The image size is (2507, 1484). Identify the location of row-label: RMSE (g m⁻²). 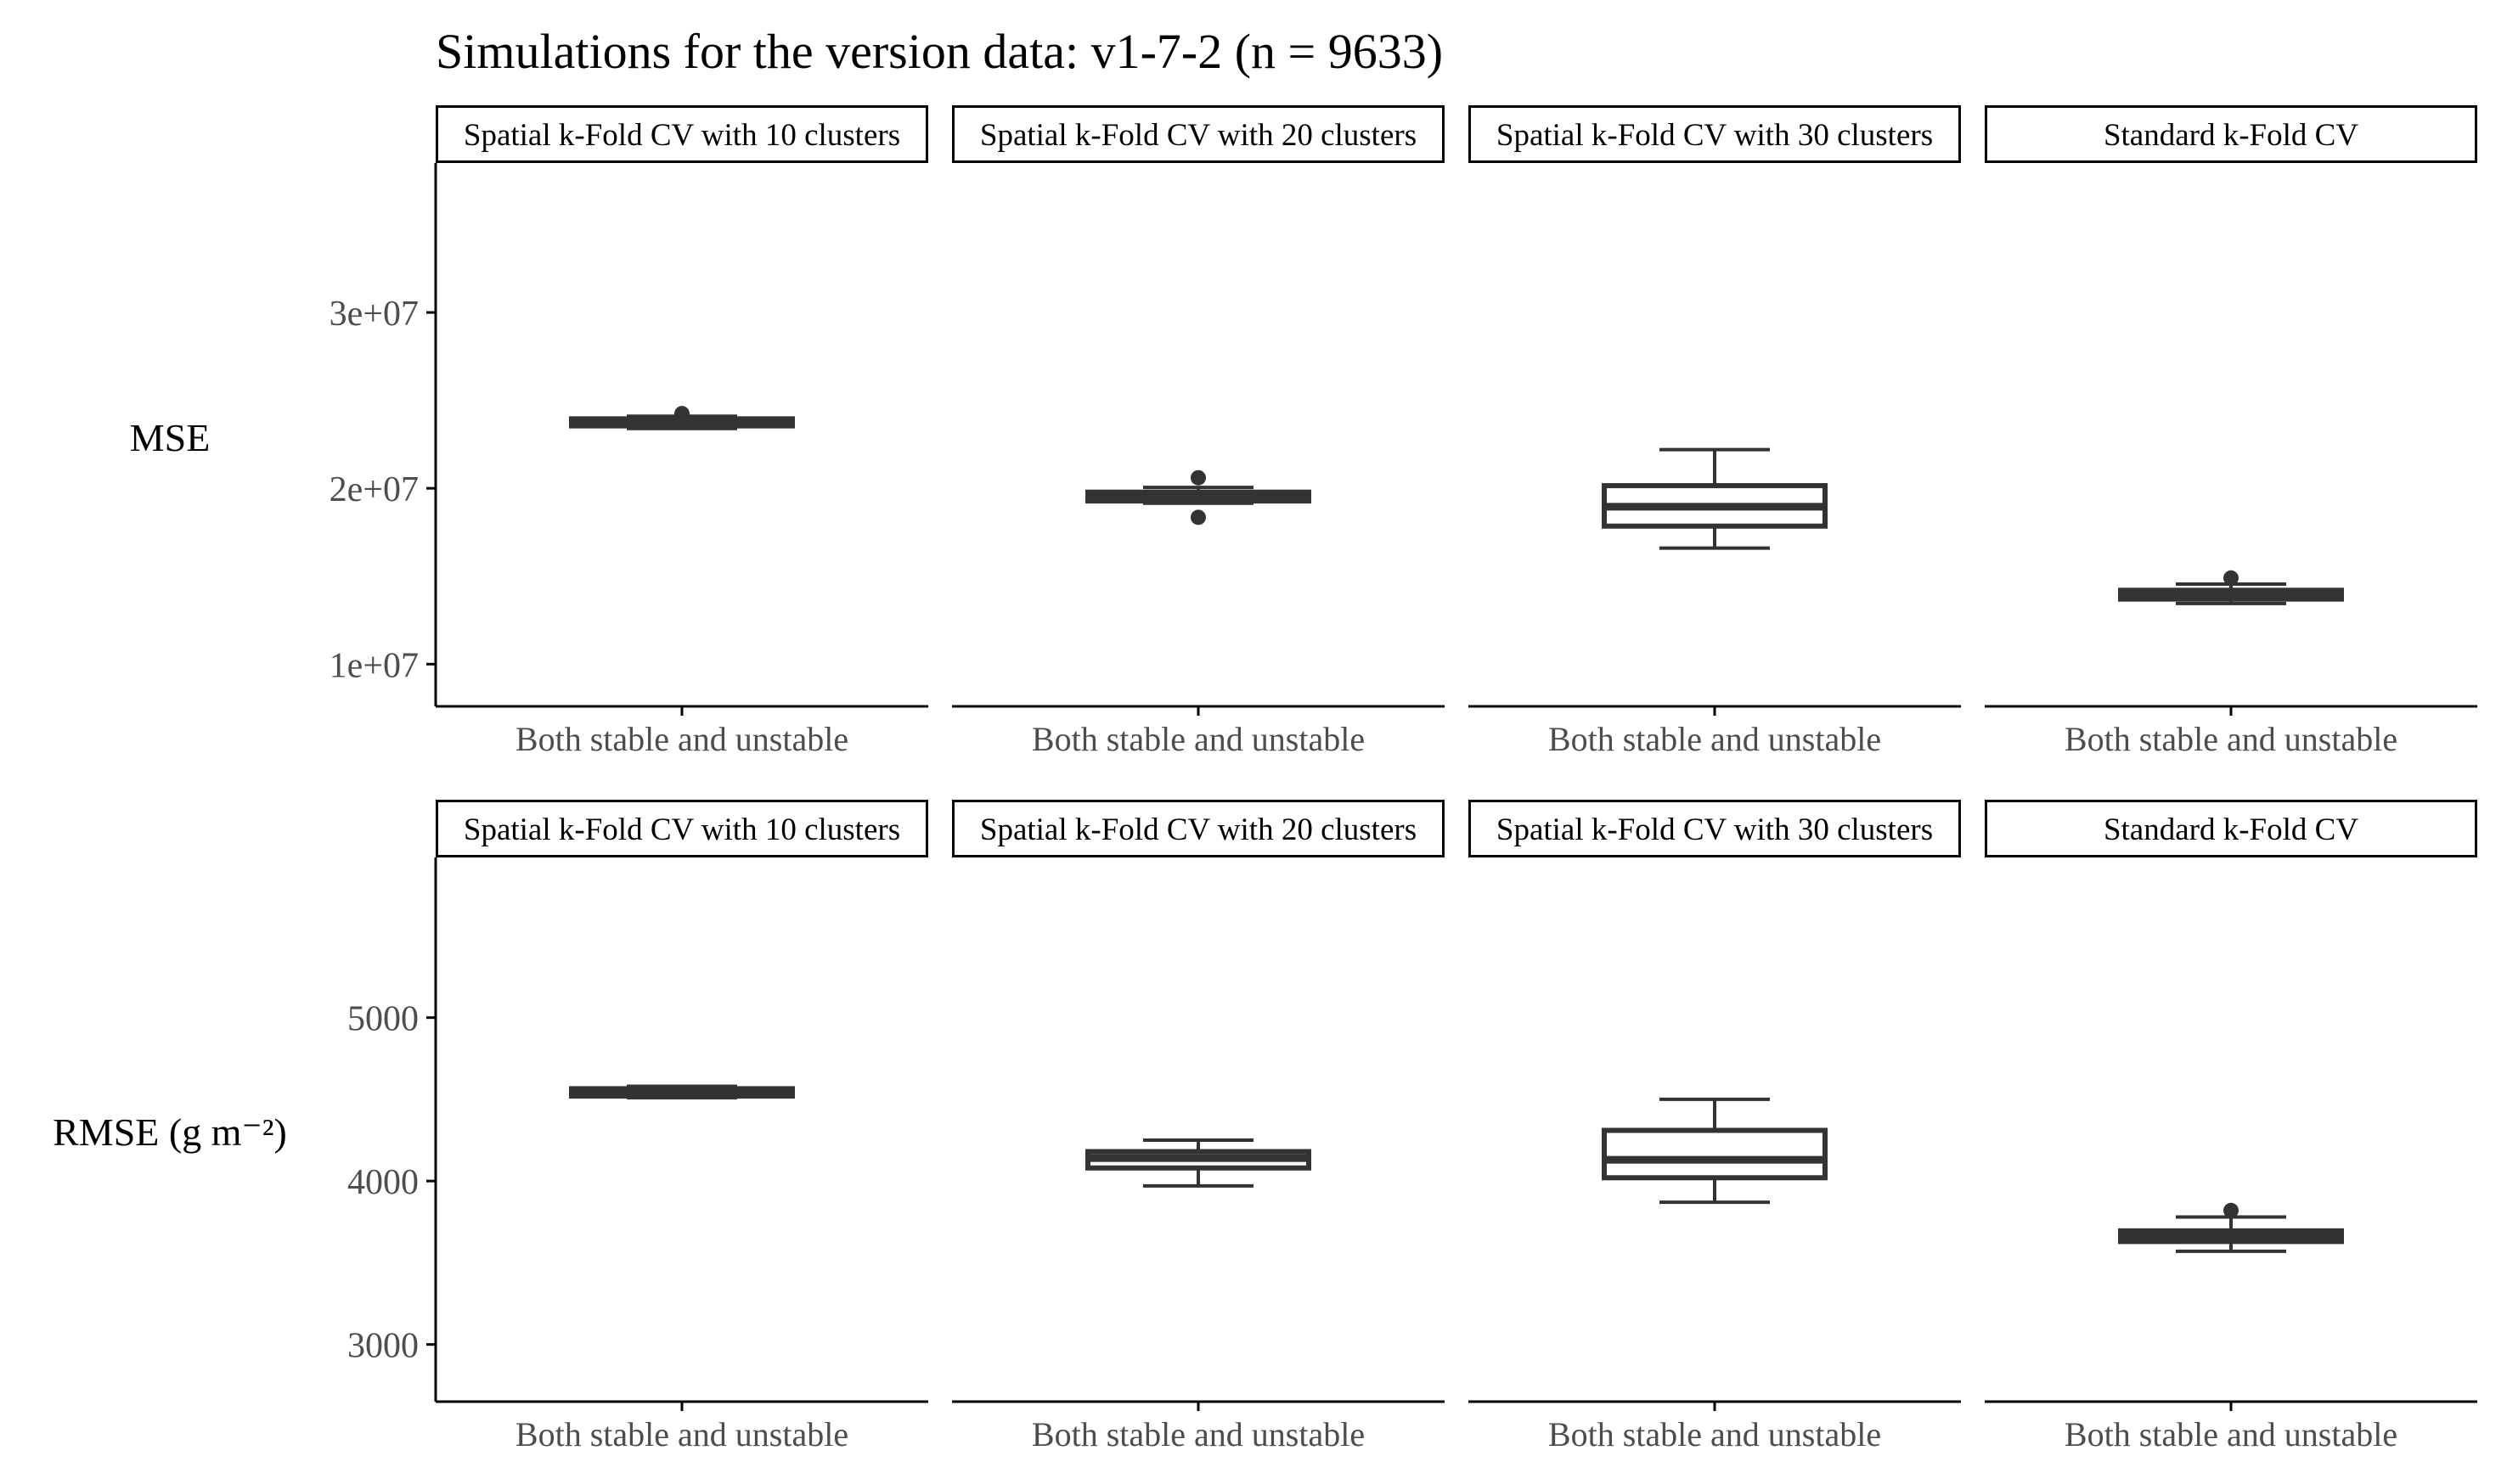
(170, 1132).